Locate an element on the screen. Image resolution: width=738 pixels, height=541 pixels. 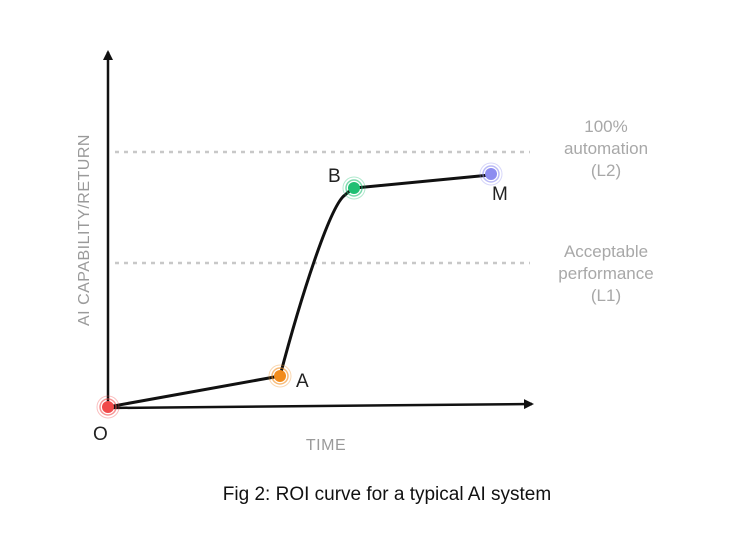
point-o-label: O is located at coordinates (100, 434).